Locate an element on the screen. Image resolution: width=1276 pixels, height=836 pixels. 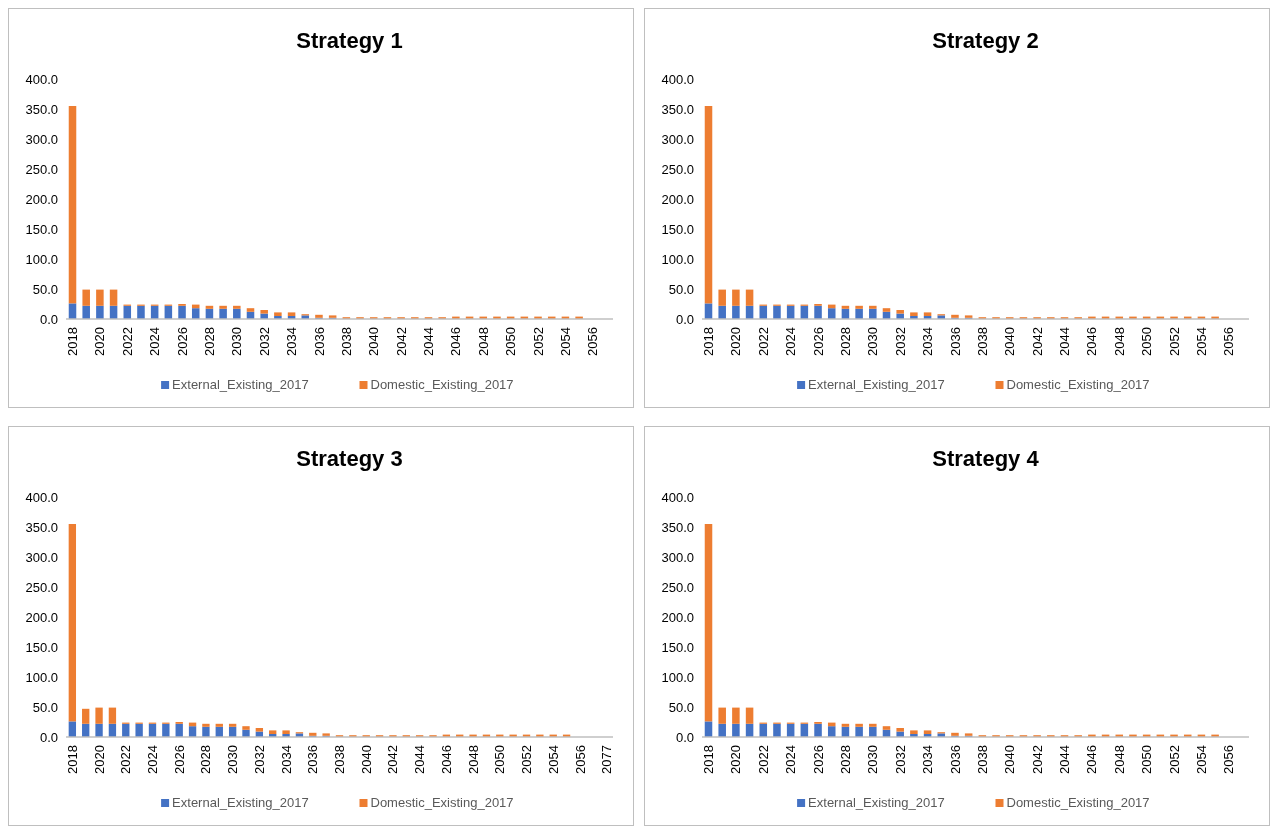
chart-title: Strategy 2 is located at coordinates (985, 40).